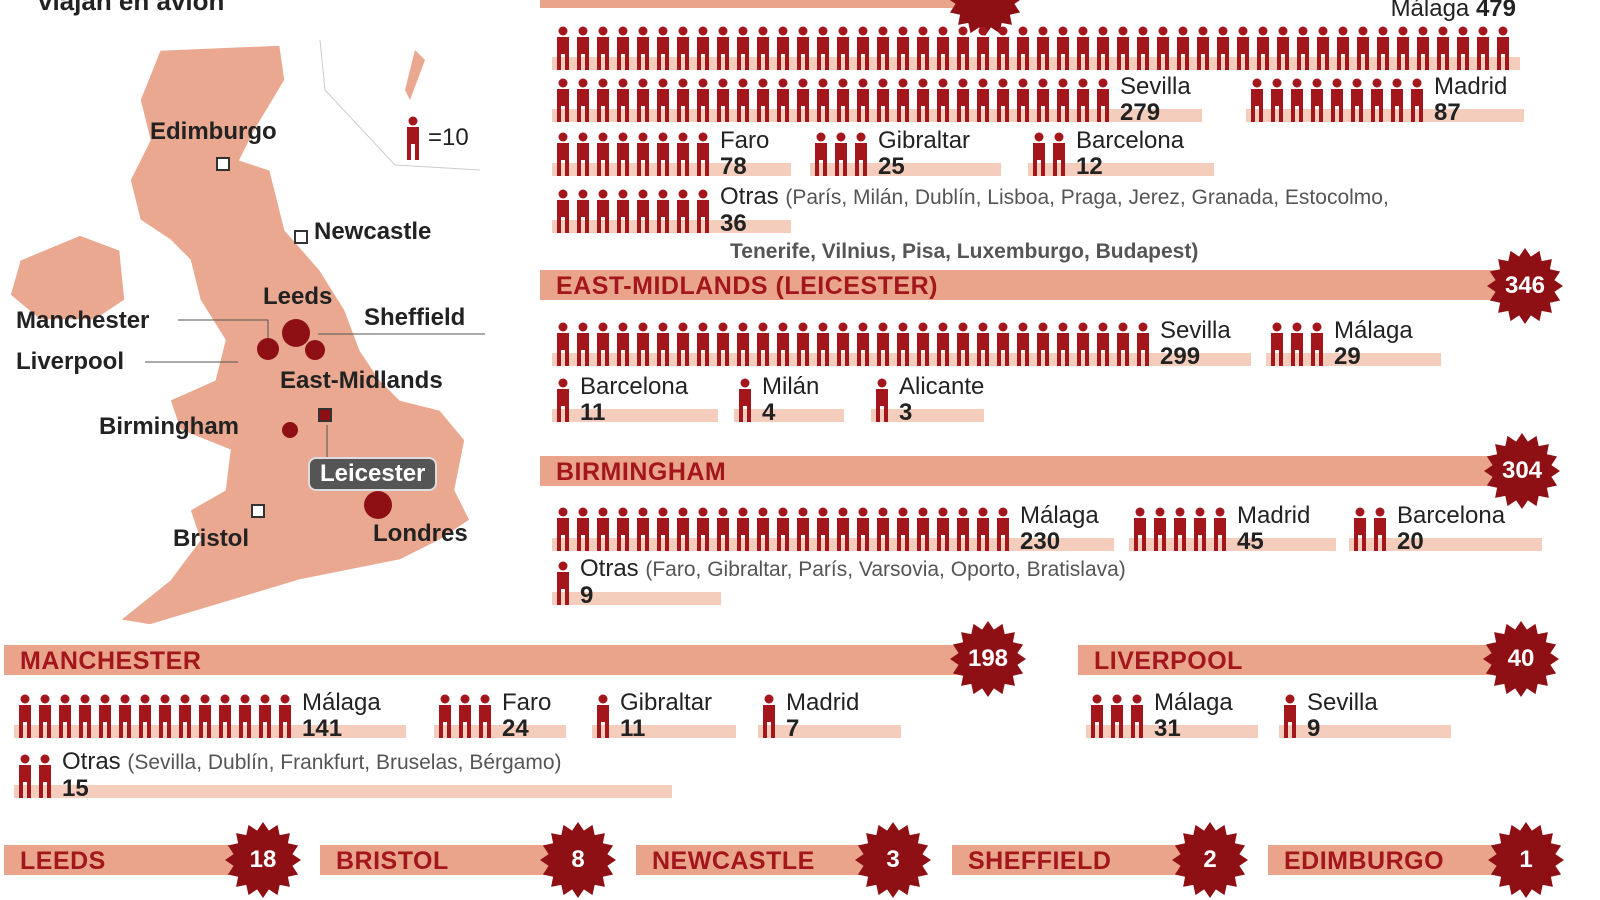 The height and width of the screenshot is (900, 1600). What do you see at coordinates (392, 861) in the screenshot?
I see `airport-name: BRISTOL` at bounding box center [392, 861].